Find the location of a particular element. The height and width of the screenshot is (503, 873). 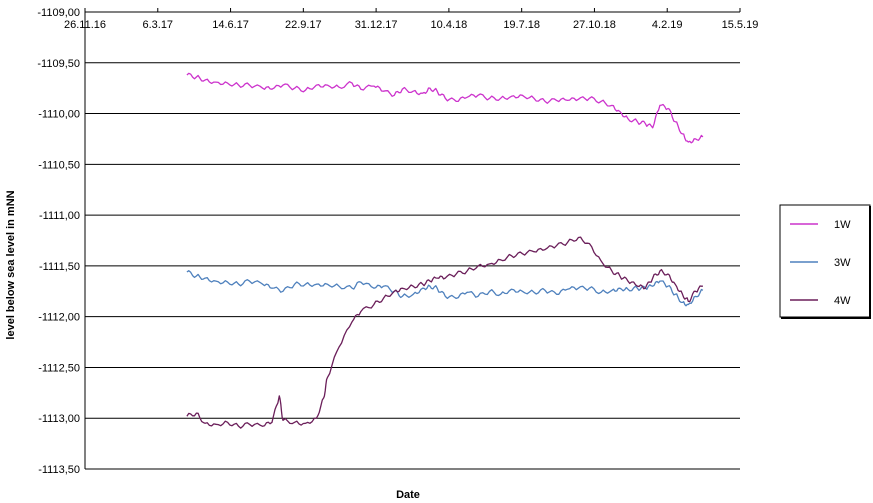

y-tick-label: -1110,50 is located at coordinates (59, 165).